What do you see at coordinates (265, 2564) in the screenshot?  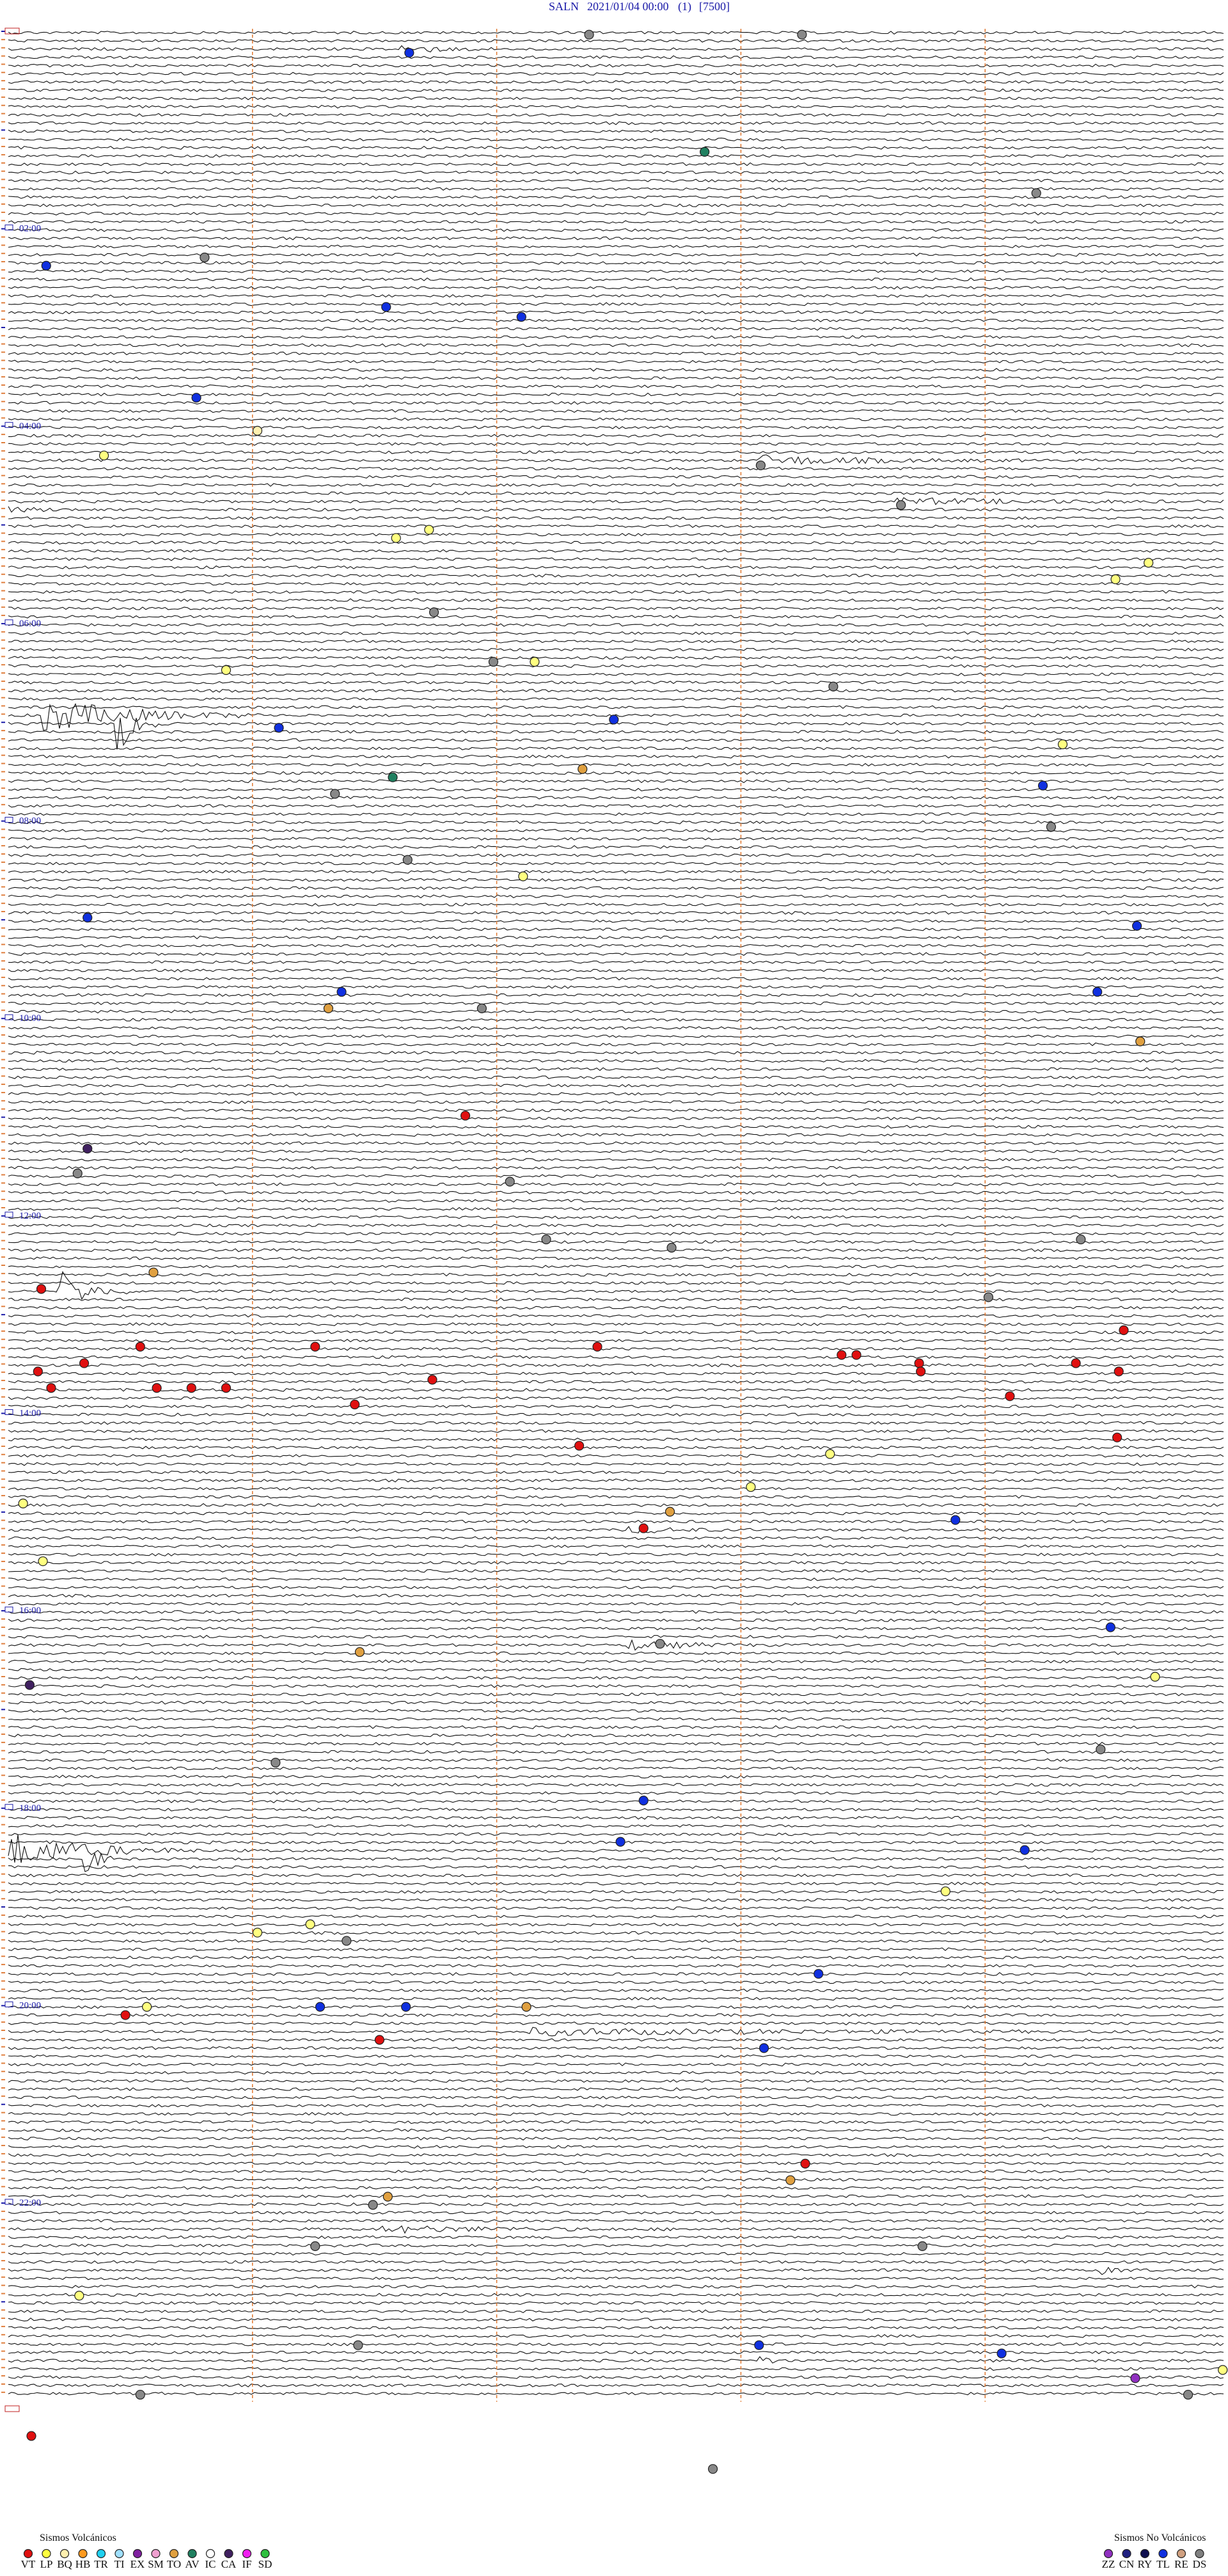 I see `legend-code: SD` at bounding box center [265, 2564].